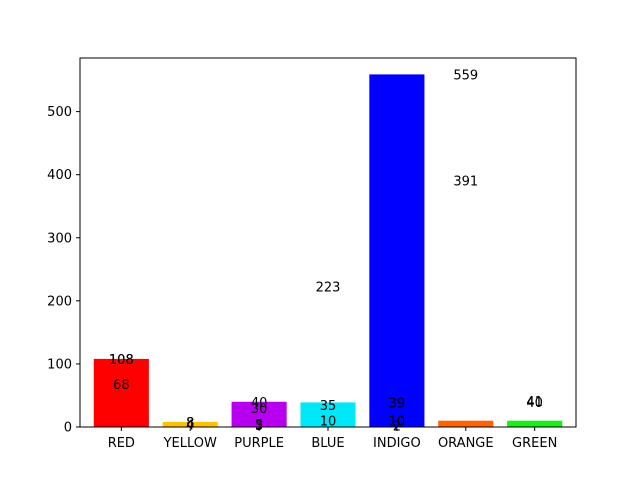 Image resolution: width=640 pixels, height=480 pixels. Describe the element at coordinates (397, 403) in the screenshot. I see `data-label-indigo: 39` at that location.